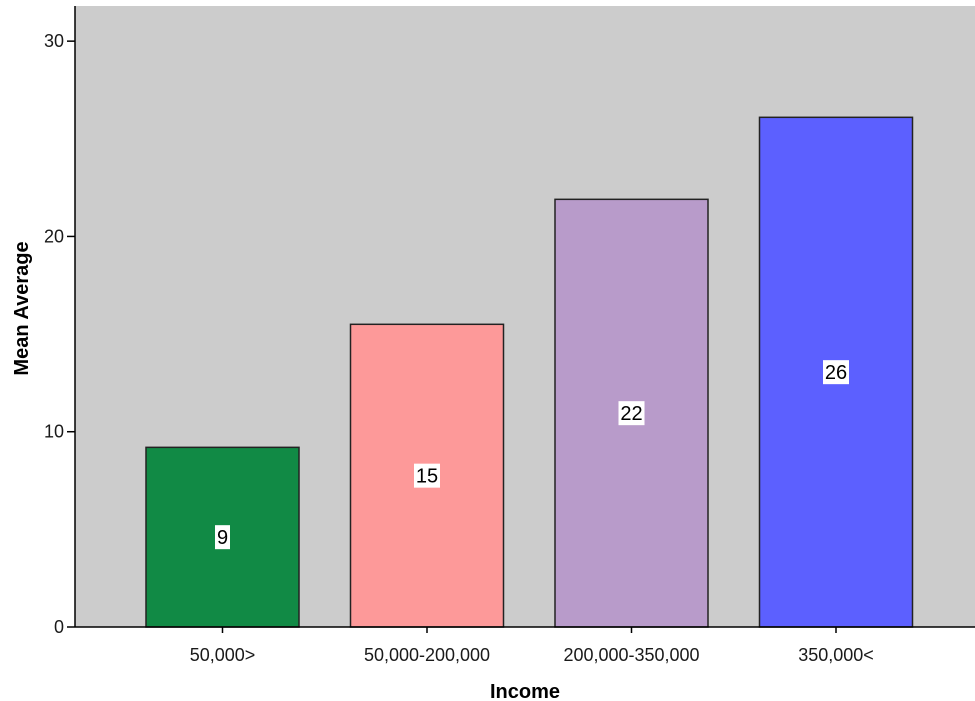 Image resolution: width=975 pixels, height=701 pixels. I want to click on x-tick-label: 200,000-350,000, so click(631, 655).